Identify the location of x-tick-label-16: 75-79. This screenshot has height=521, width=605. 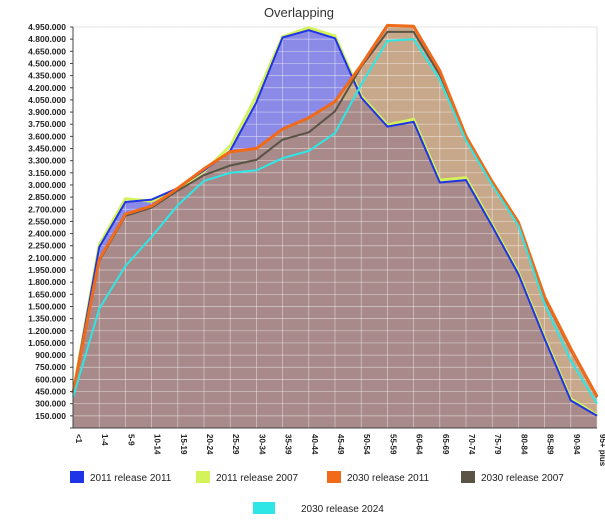
(497, 444).